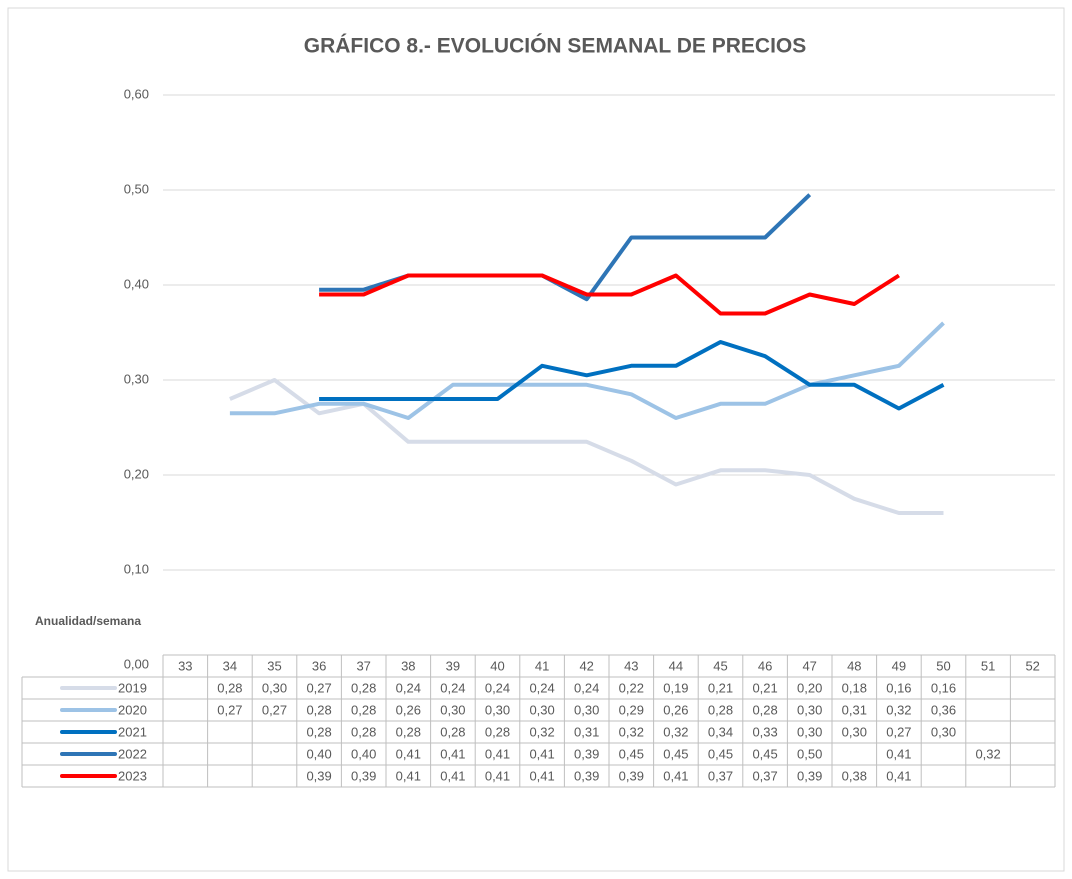 The height and width of the screenshot is (879, 1072). I want to click on x-tick-label: 35, so click(274, 665).